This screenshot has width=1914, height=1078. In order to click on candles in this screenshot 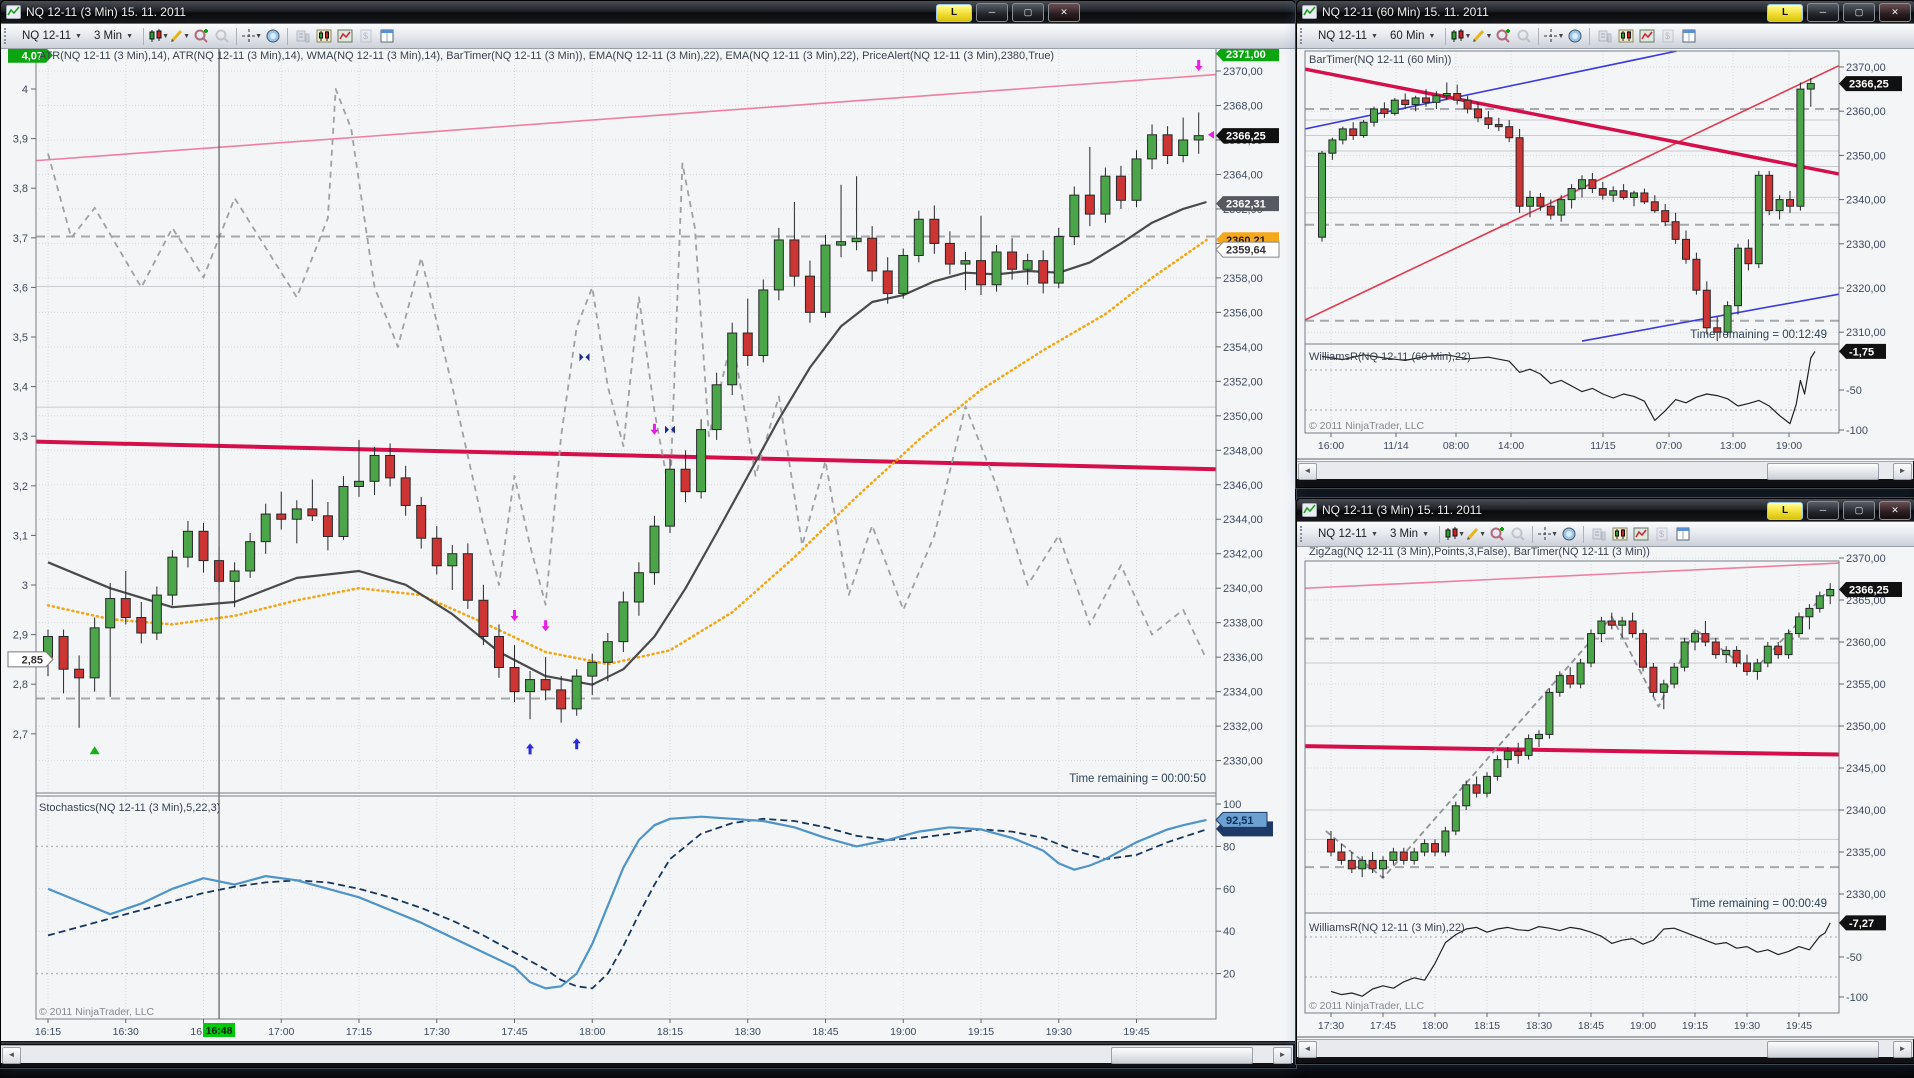, I will do `click(1566, 210)`.